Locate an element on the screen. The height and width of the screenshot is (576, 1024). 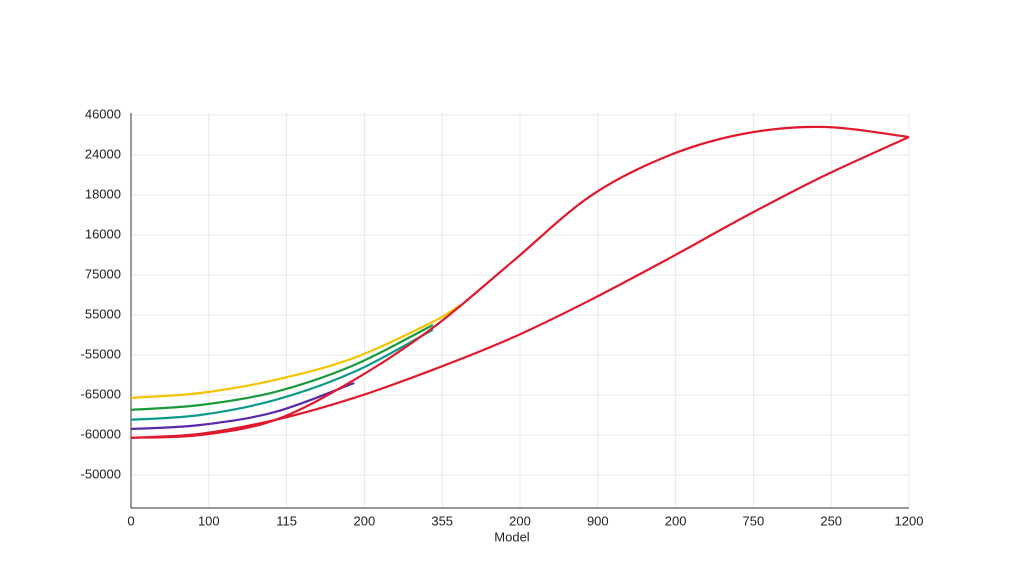
y-tick-label: 46000 is located at coordinates (103, 113).